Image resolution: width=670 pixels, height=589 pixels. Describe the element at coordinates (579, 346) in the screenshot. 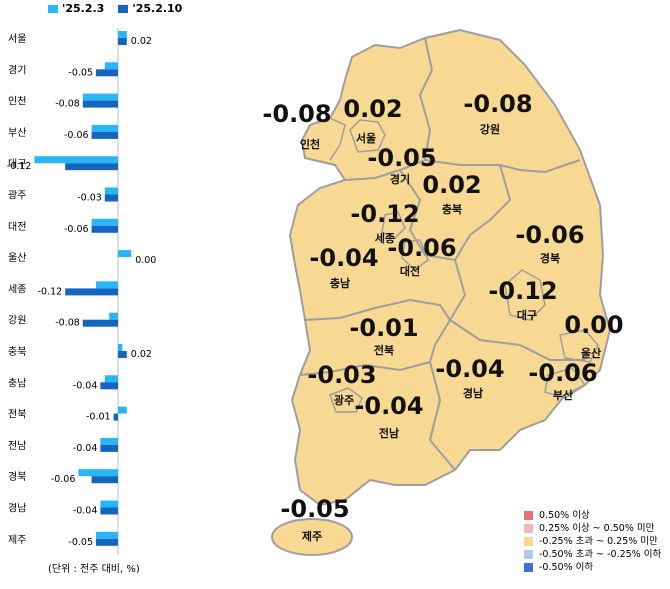

I see `border-ulsan` at that location.